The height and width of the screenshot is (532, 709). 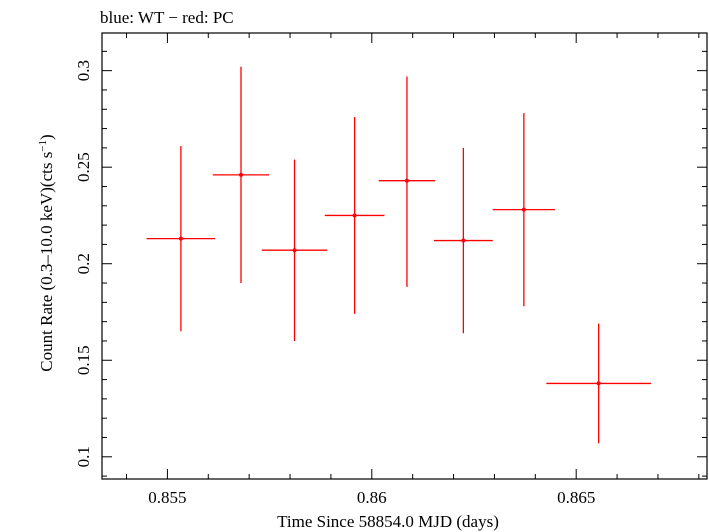 What do you see at coordinates (83, 70) in the screenshot?
I see `y-tick-label: 0.3` at bounding box center [83, 70].